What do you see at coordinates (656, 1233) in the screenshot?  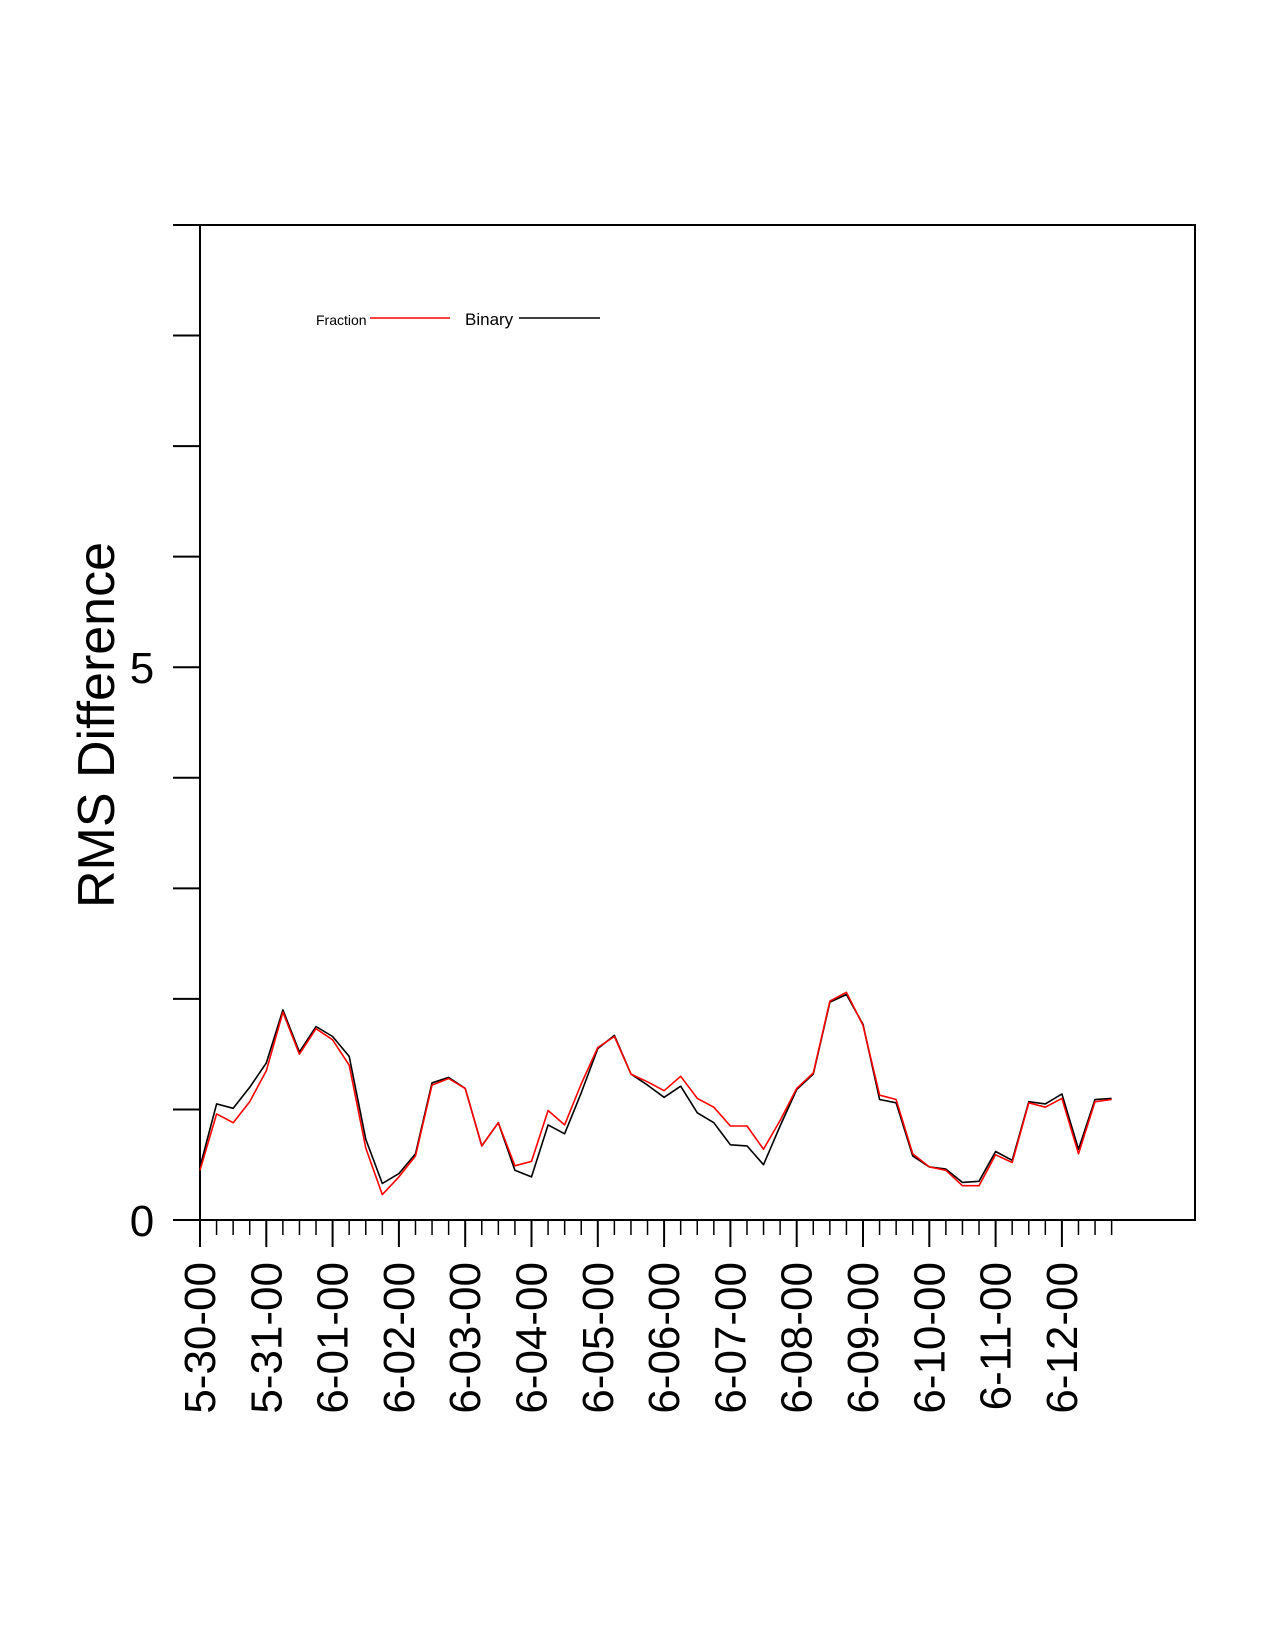 I see `x-axis-ticks` at bounding box center [656, 1233].